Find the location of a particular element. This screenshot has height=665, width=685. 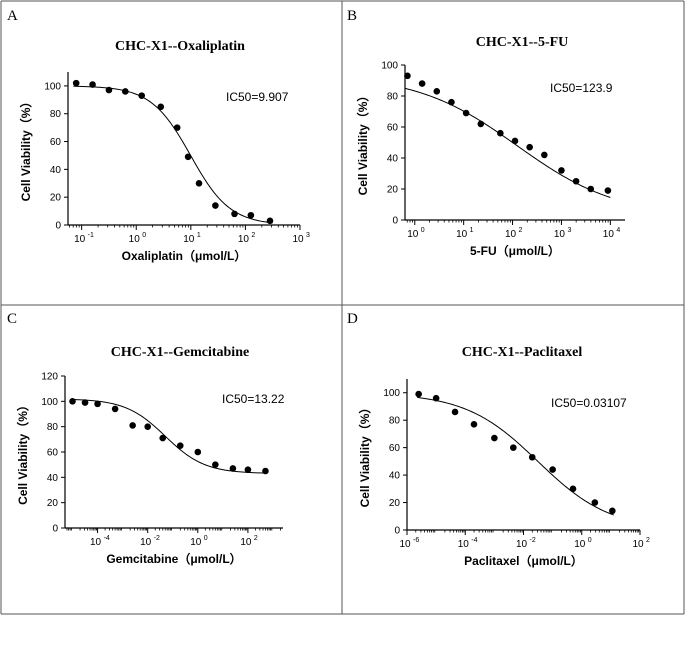

panel-letter-c: C is located at coordinates (12, 319).